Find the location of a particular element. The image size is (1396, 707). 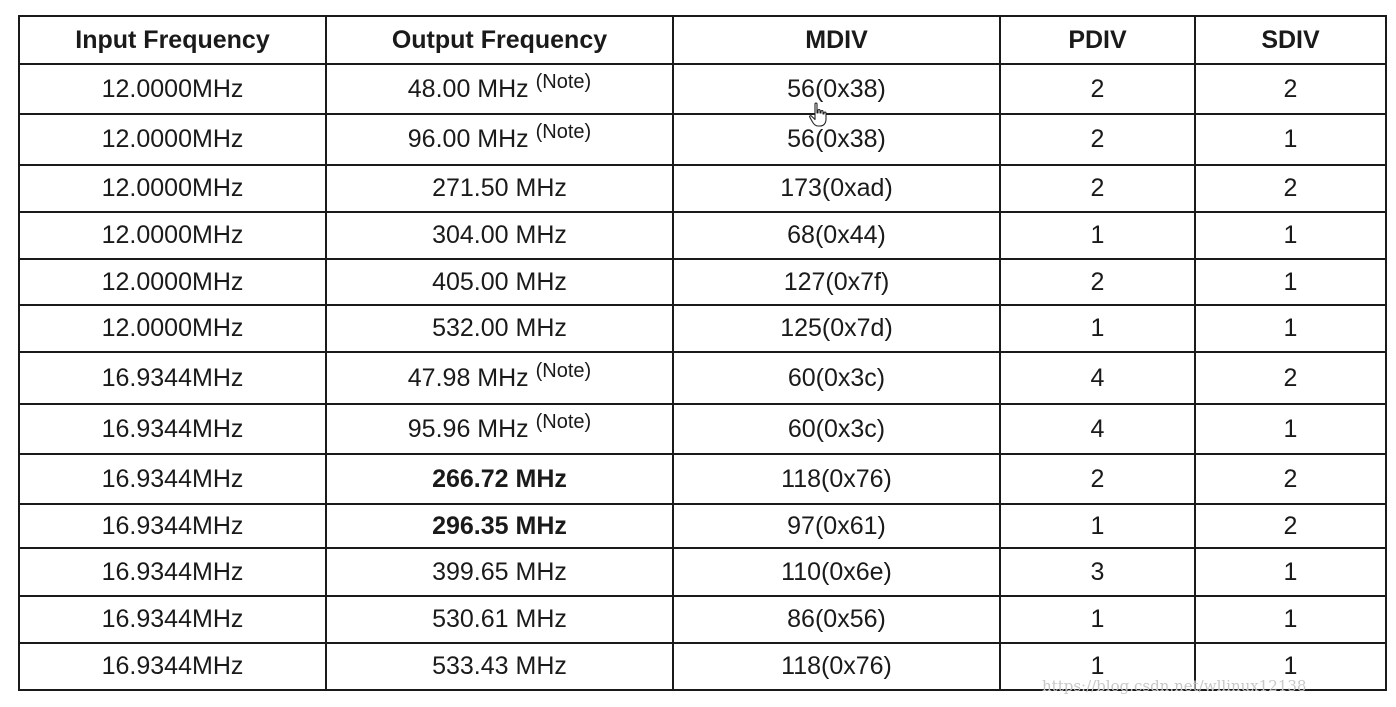

output-frequency-cell: 96.00 MHz (Note) is located at coordinates (499, 139).